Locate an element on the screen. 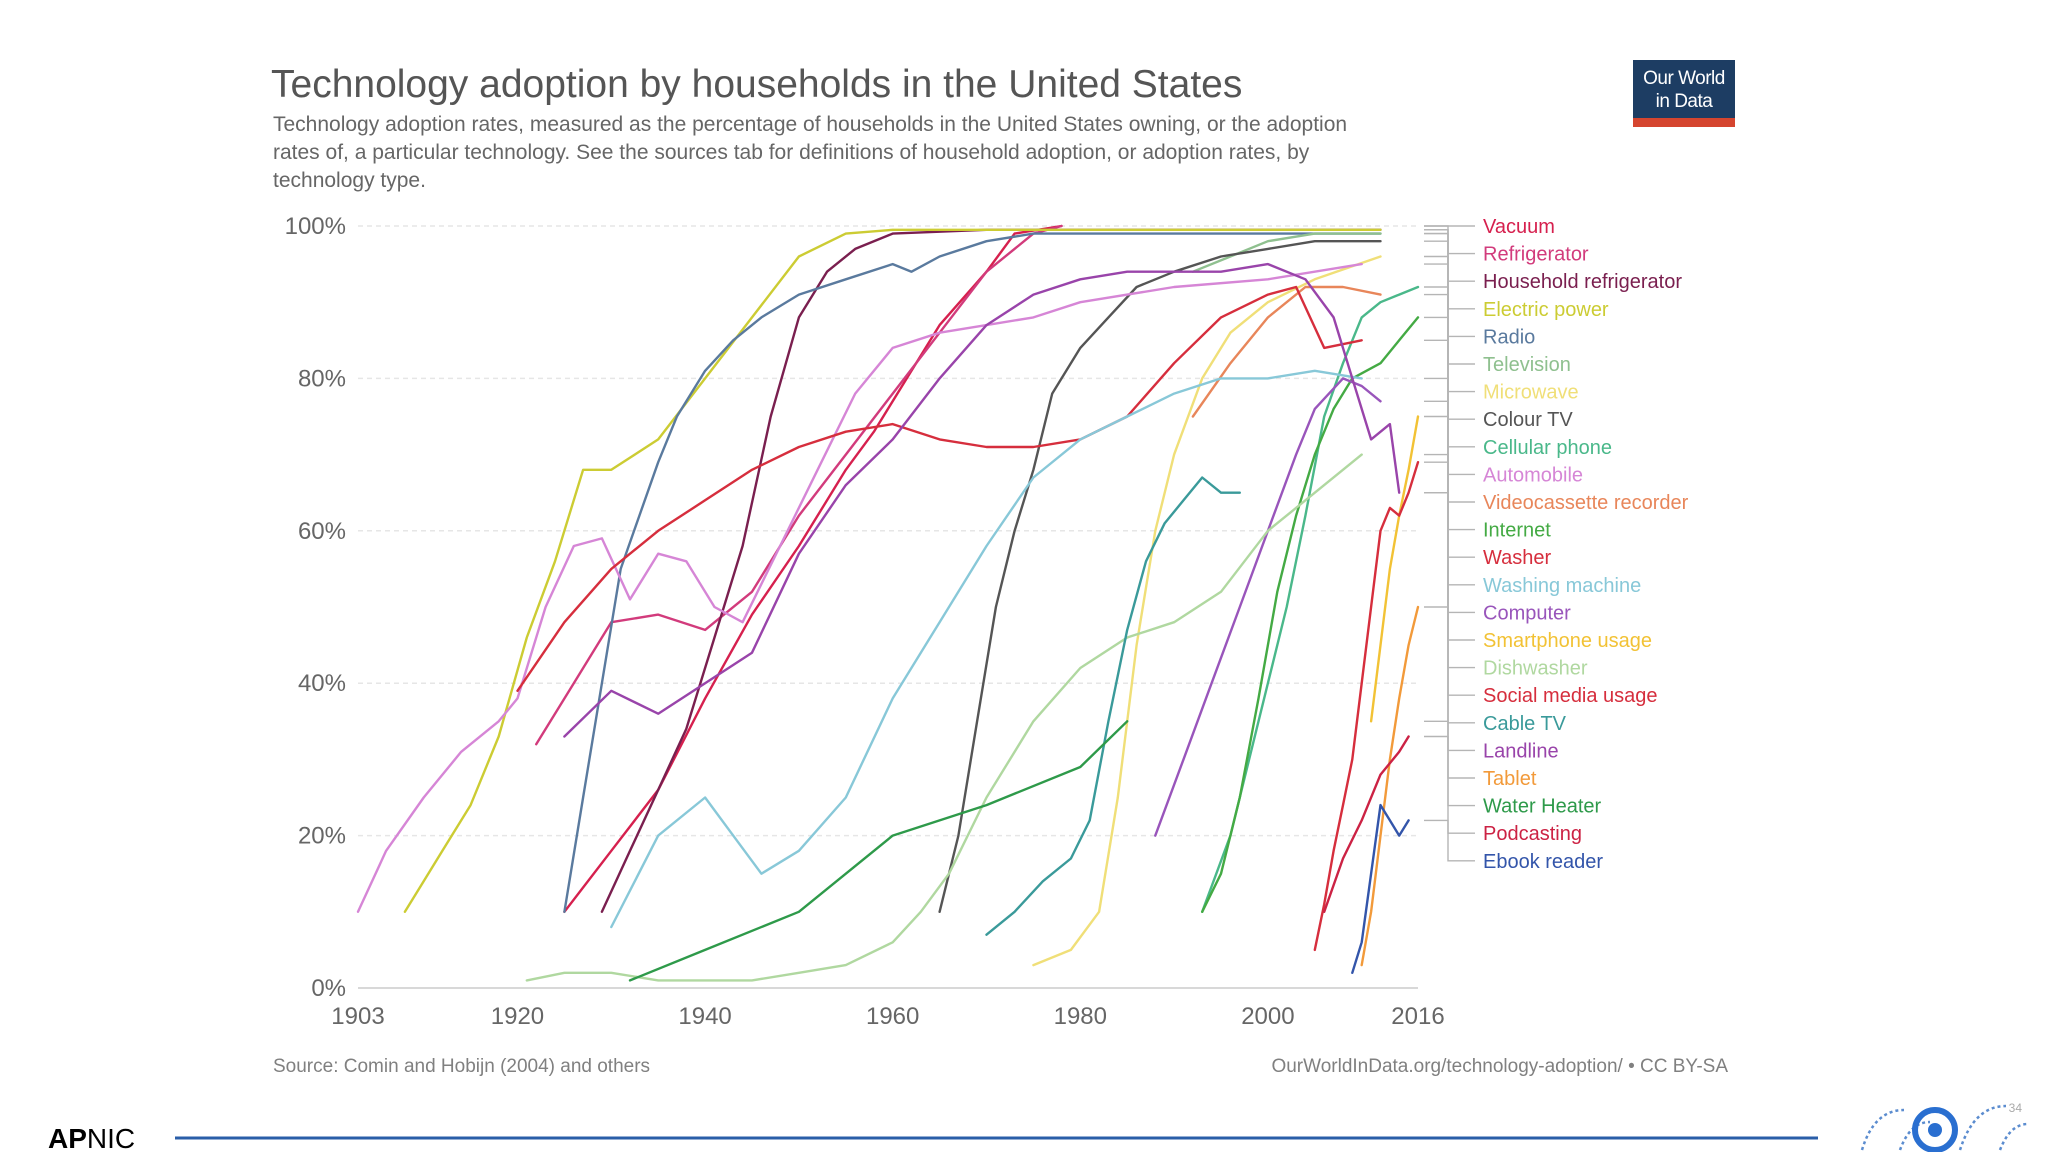  x-tick-label: 1980 is located at coordinates (1080, 1016).